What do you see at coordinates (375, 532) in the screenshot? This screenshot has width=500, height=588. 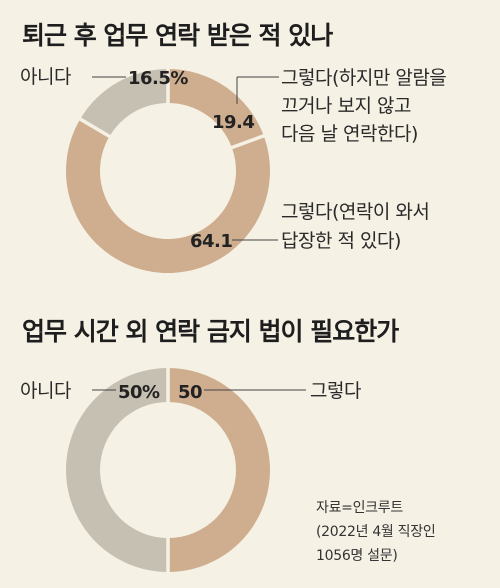 I see `source-line-2: (2022년 4월 직장인` at bounding box center [375, 532].